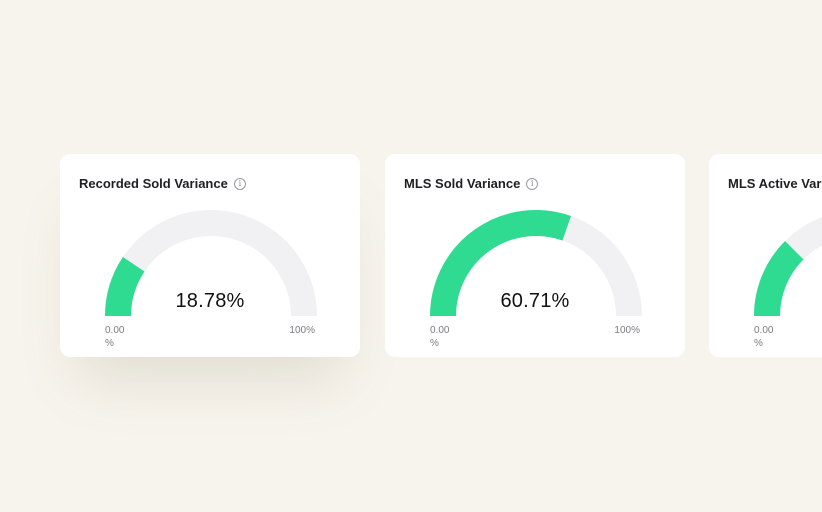 This screenshot has width=822, height=512. I want to click on gauge-value: 60.71%, so click(535, 301).